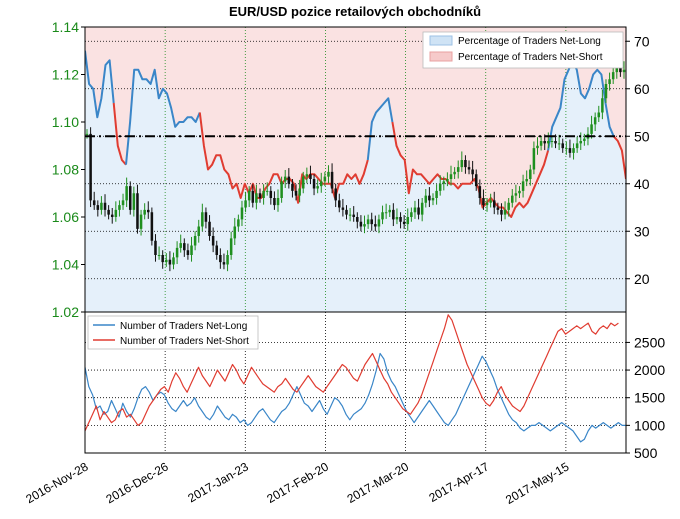 The width and height of the screenshot is (680, 519). Describe the element at coordinates (642, 231) in the screenshot. I see `pct-tick-label: 30` at that location.